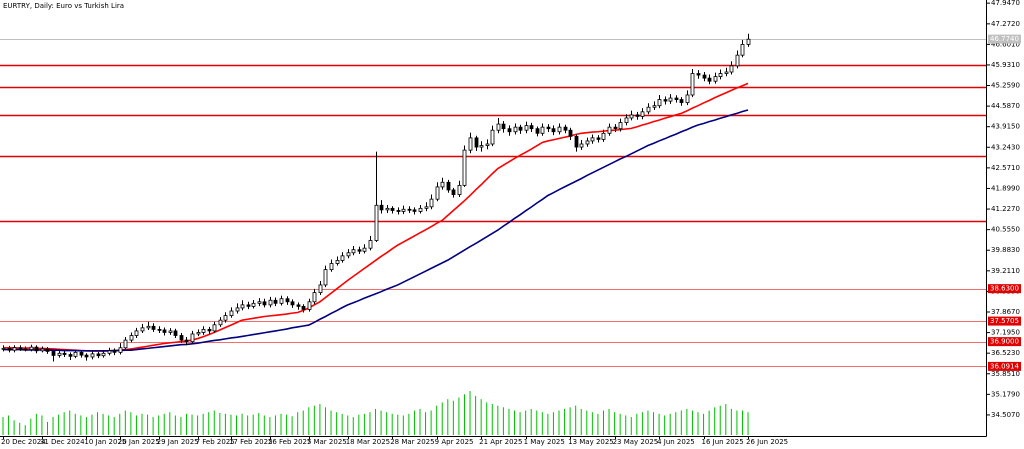 This screenshot has height=449, width=1024. I want to click on x-tick-label: 7 Feb 2025, so click(215, 442).